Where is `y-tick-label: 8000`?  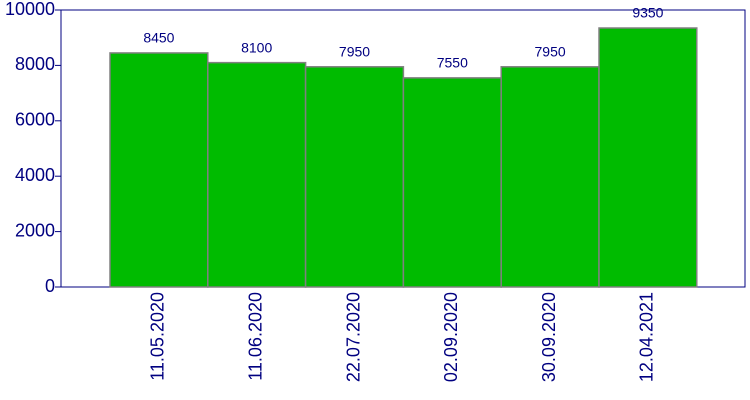
y-tick-label: 8000 is located at coordinates (35, 64).